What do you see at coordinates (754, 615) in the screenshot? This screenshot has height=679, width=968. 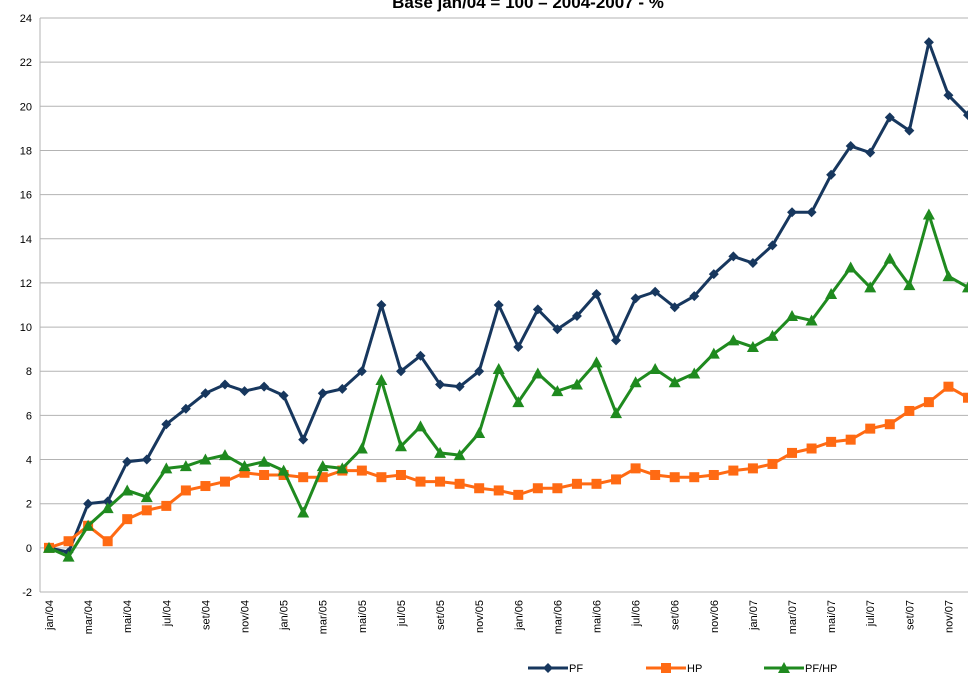 I see `x-tick-label: jan/07` at bounding box center [754, 615].